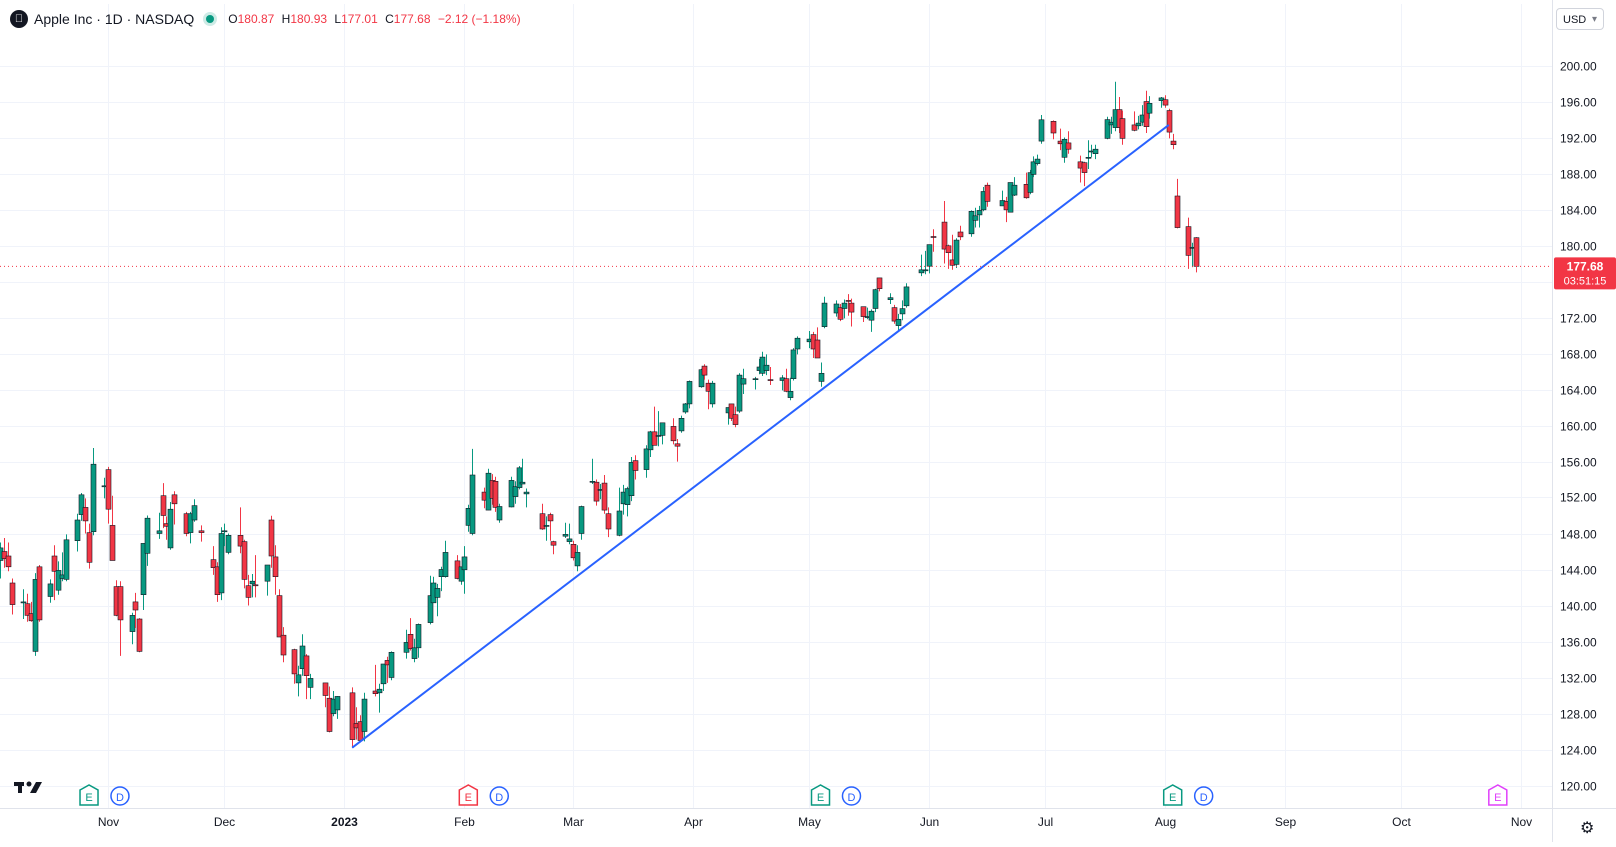 This screenshot has height=847, width=1616. Describe the element at coordinates (1578, 787) in the screenshot. I see `y-tick-label: 120.00` at that location.